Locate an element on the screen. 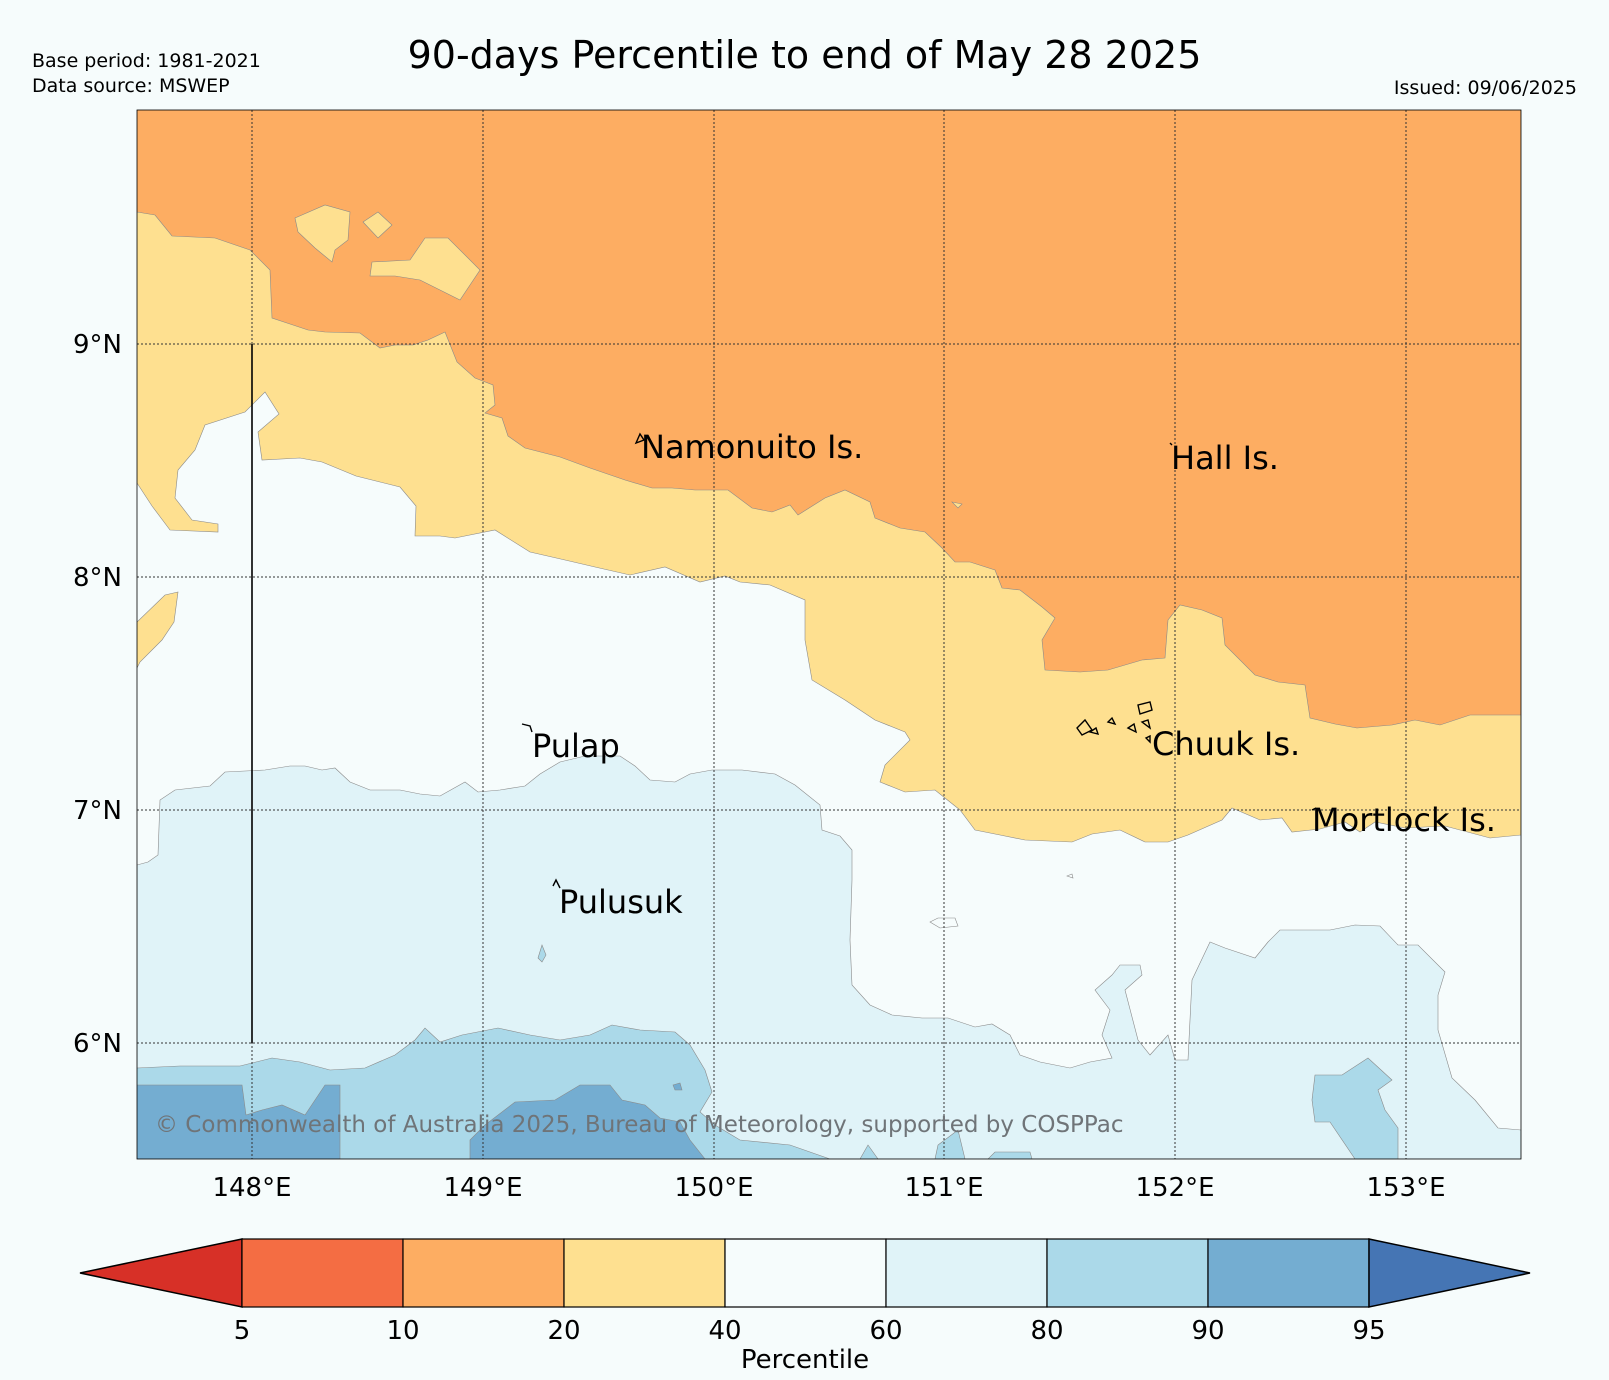 This screenshot has width=1609, height=1380. lon-tick-label: 148°E is located at coordinates (251, 1188).